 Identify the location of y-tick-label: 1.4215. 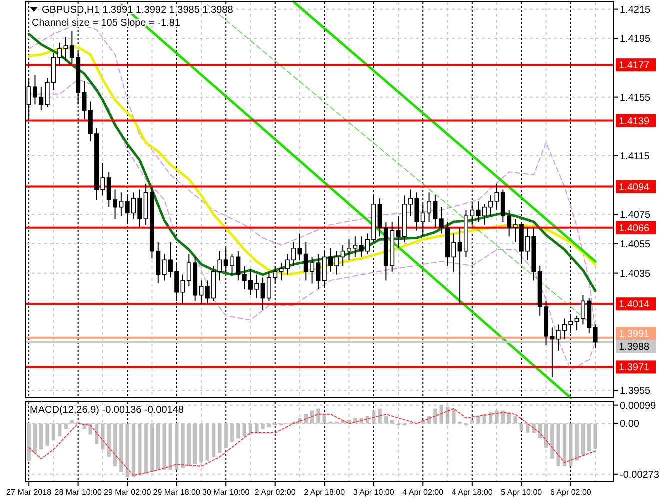
(636, 10).